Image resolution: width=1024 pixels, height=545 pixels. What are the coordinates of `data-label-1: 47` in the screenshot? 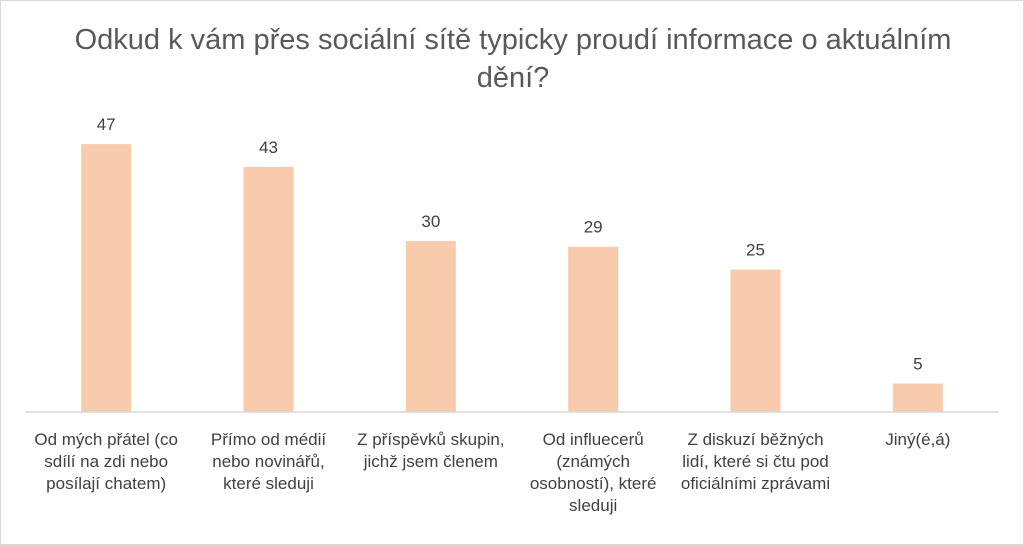 It's located at (106, 124).